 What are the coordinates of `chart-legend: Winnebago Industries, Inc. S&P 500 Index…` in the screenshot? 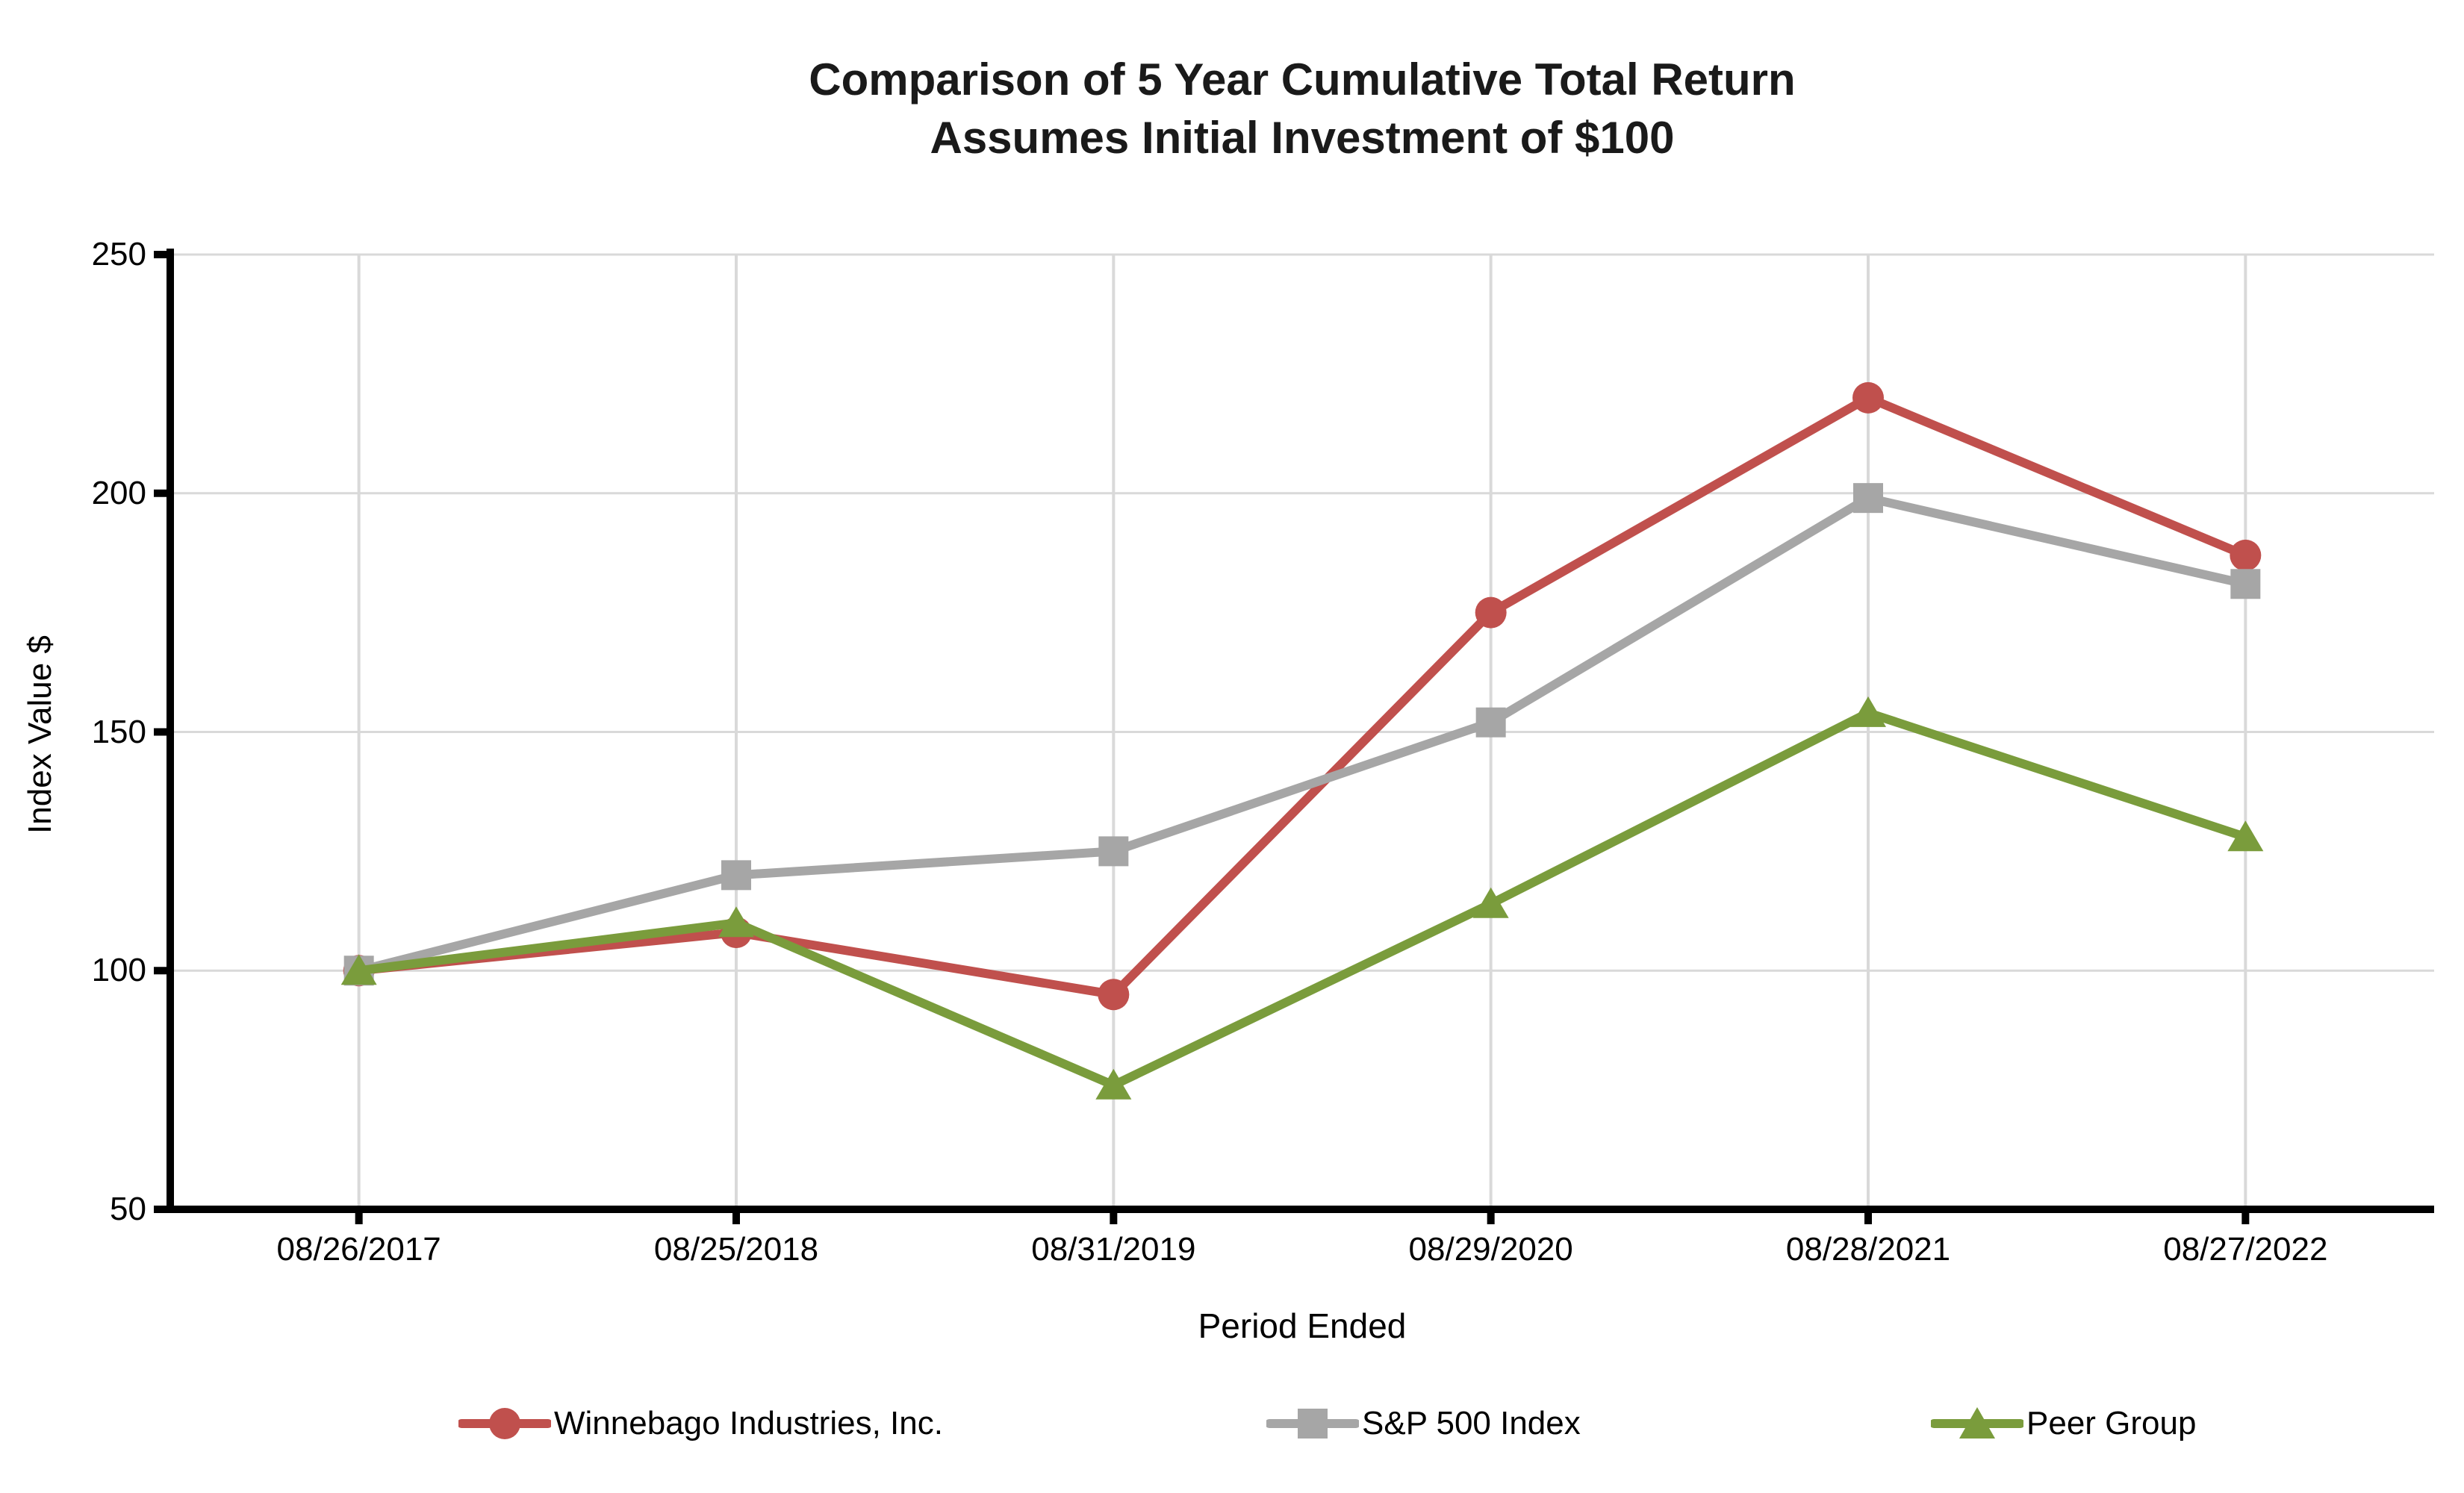 It's located at (1232, 1424).